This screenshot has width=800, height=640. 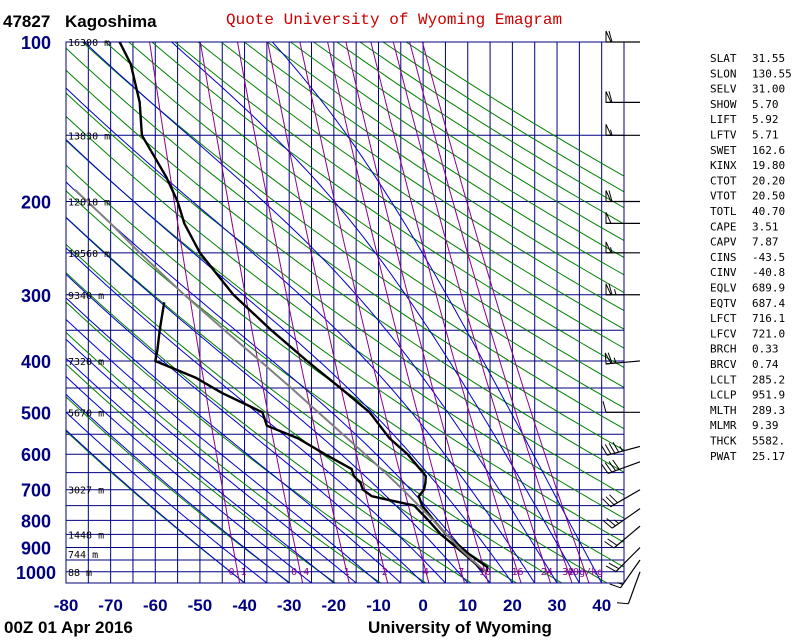 What do you see at coordinates (512, 605) in the screenshot?
I see `temperature-tick-label: 20` at bounding box center [512, 605].